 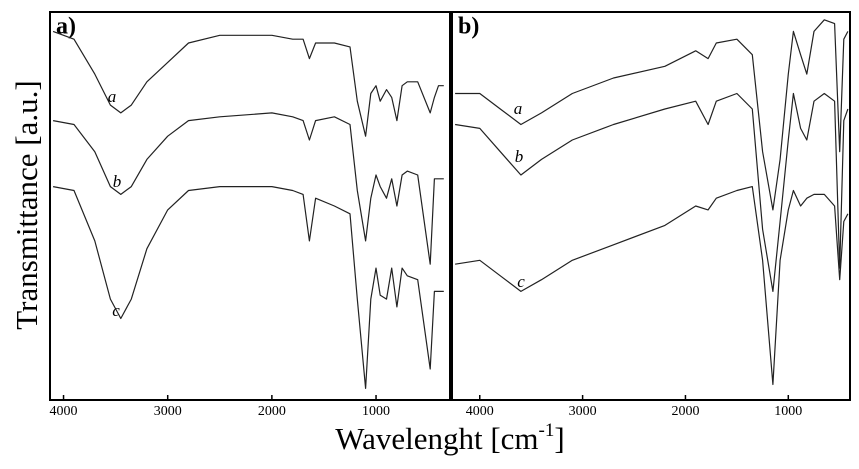 What do you see at coordinates (66, 27) in the screenshot?
I see `panel-label: a)` at bounding box center [66, 27].